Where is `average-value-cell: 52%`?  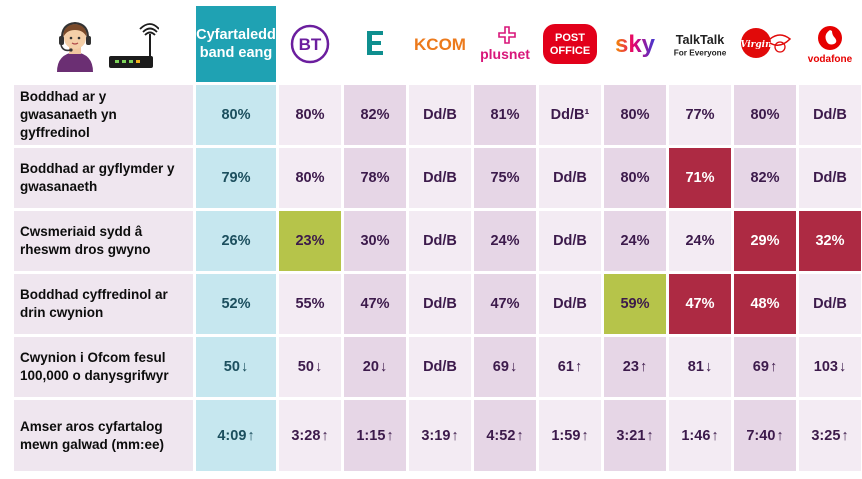 average-value-cell: 52% is located at coordinates (236, 304).